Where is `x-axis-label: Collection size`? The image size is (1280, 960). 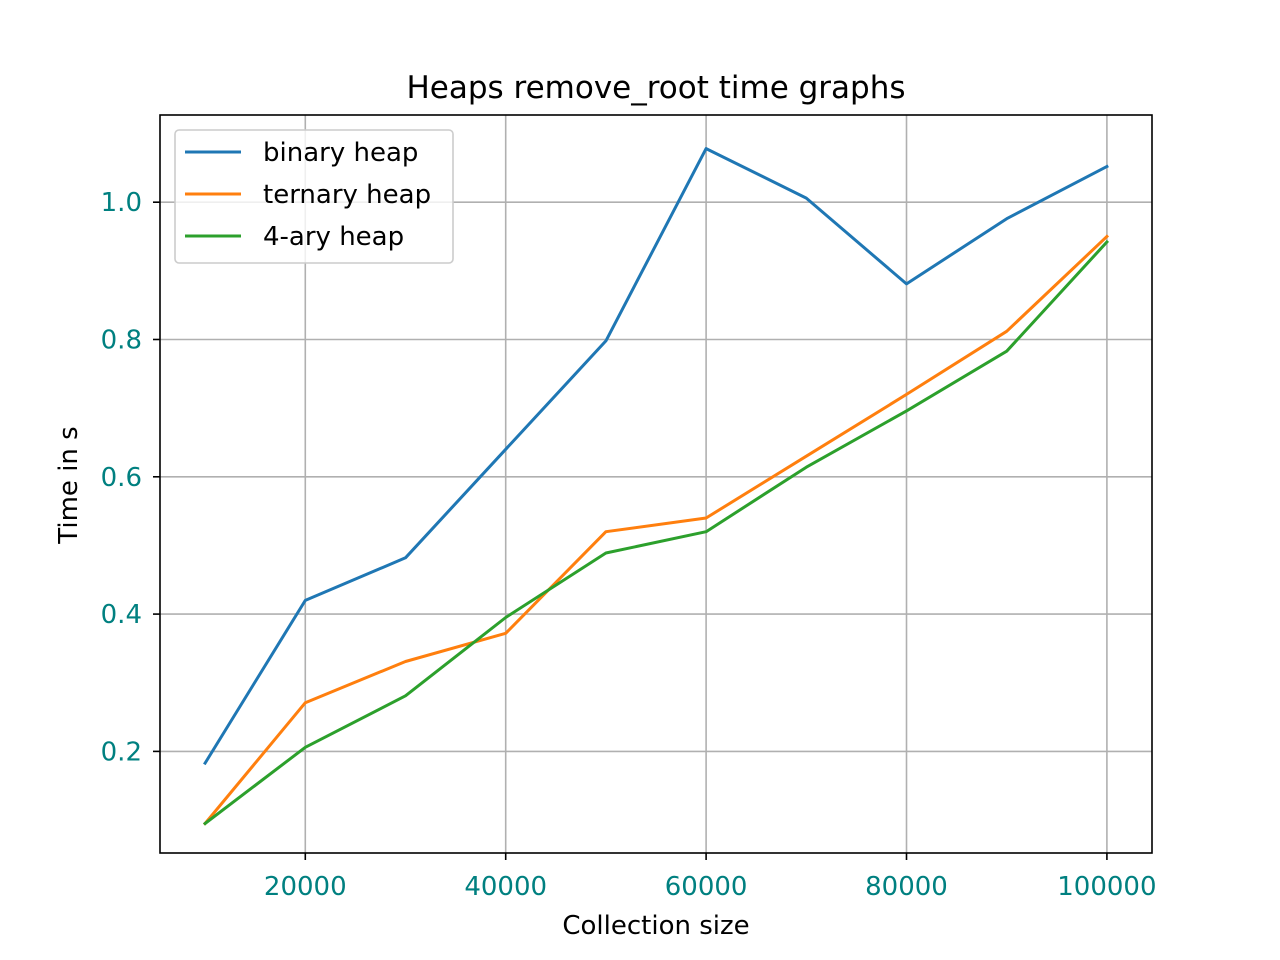 x-axis-label: Collection size is located at coordinates (655, 926).